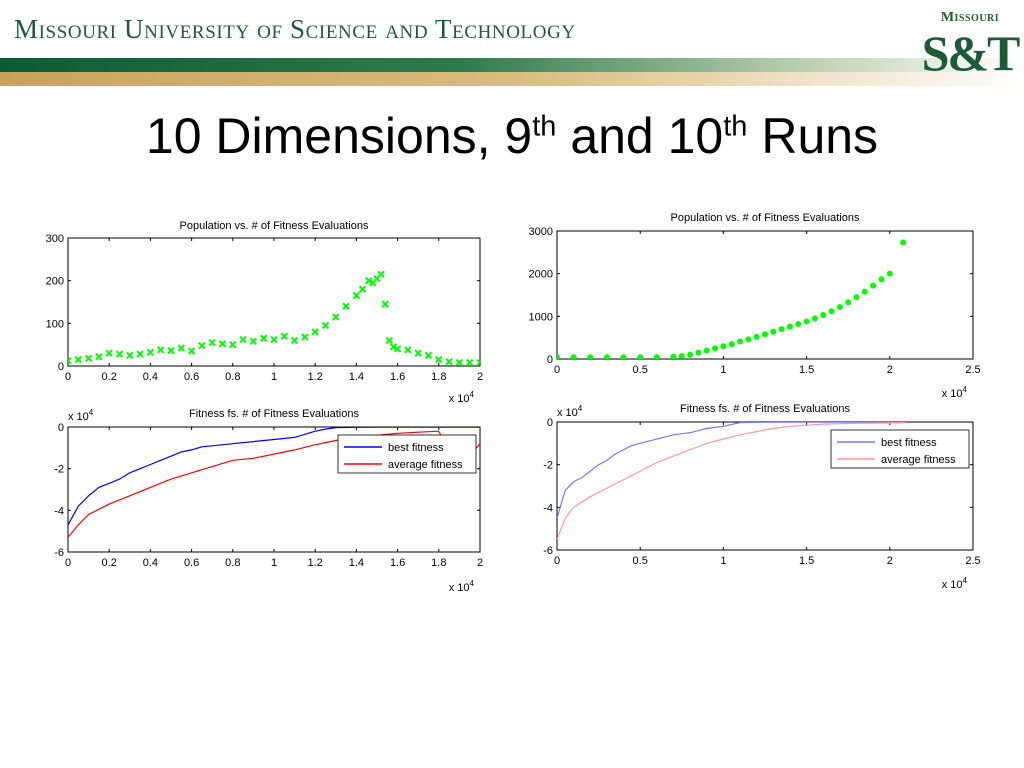  Describe the element at coordinates (59, 470) in the screenshot. I see `y-tick-label: -2` at that location.